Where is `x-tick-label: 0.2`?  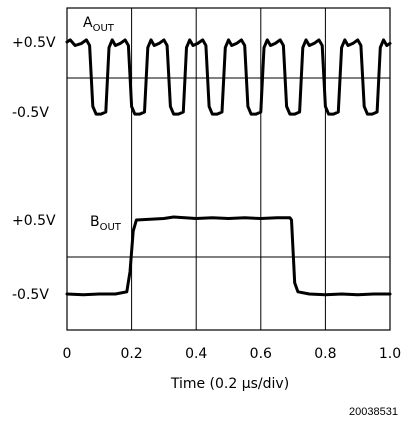 x-tick-label: 0.2 is located at coordinates (131, 354).